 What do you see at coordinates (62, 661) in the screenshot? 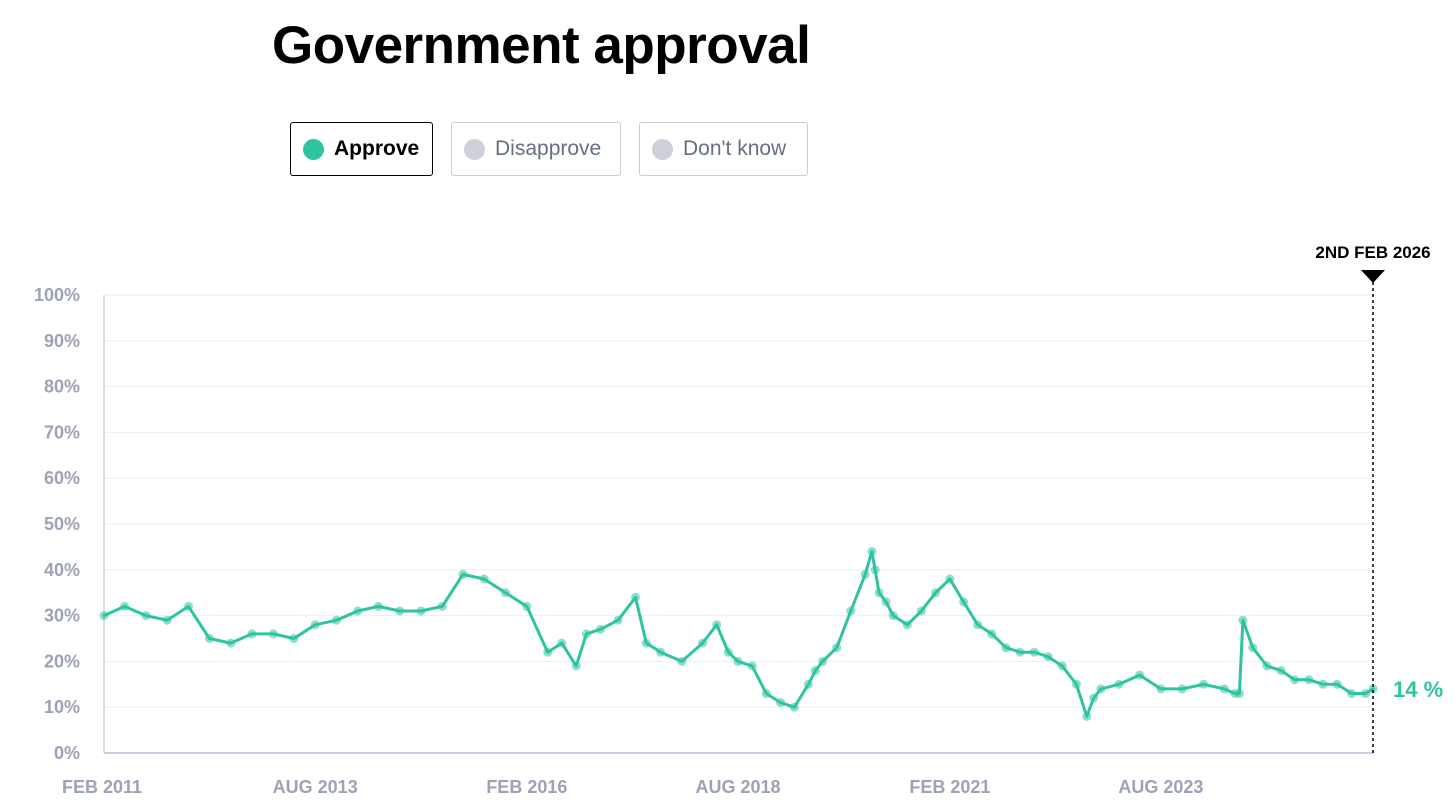
I see `y-tick-label: 20%` at bounding box center [62, 661].